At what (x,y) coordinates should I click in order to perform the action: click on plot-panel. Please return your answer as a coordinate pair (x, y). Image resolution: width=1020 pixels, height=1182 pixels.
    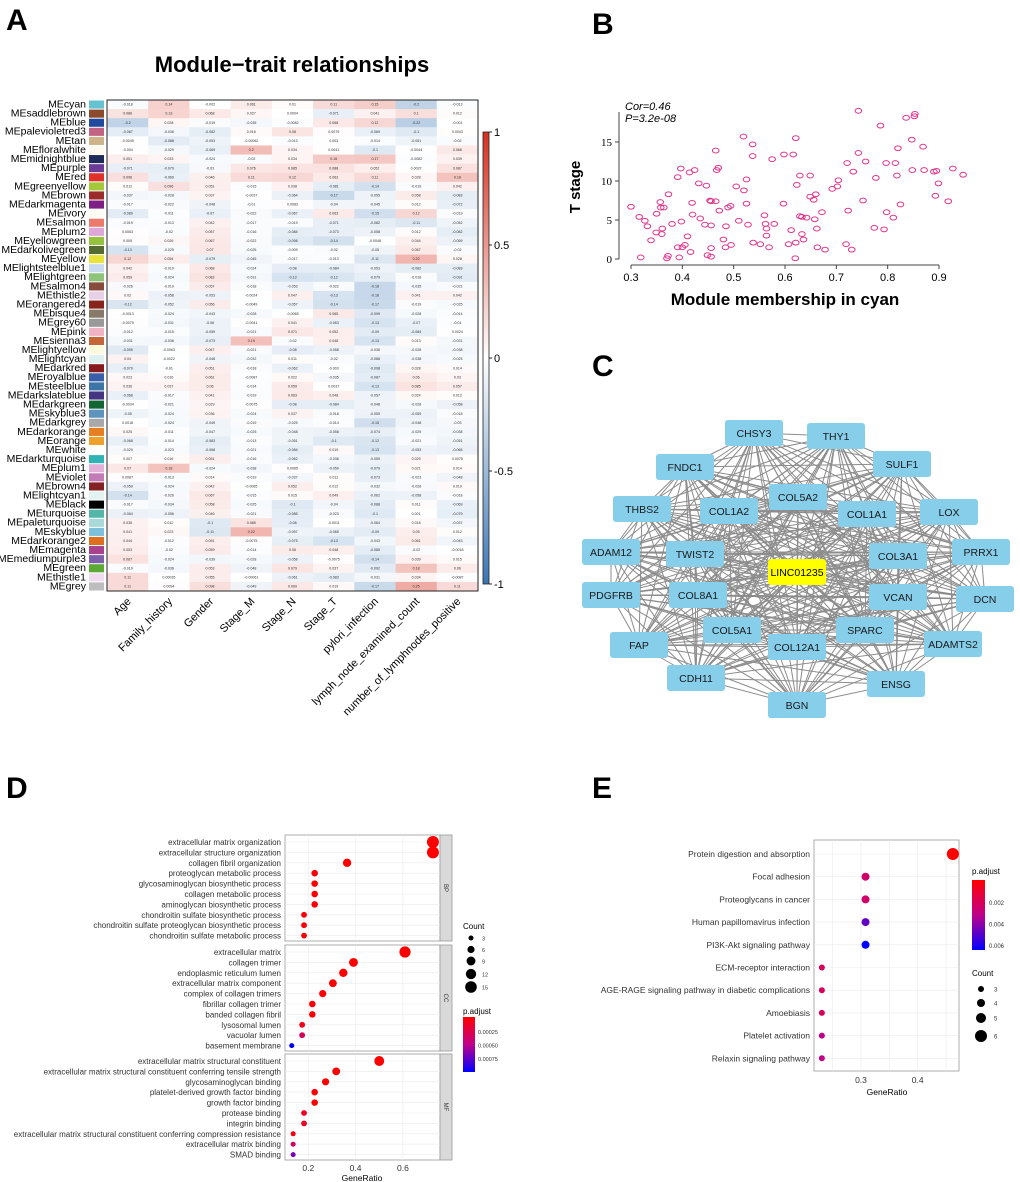
    Looking at the image, I should click on (886, 955).